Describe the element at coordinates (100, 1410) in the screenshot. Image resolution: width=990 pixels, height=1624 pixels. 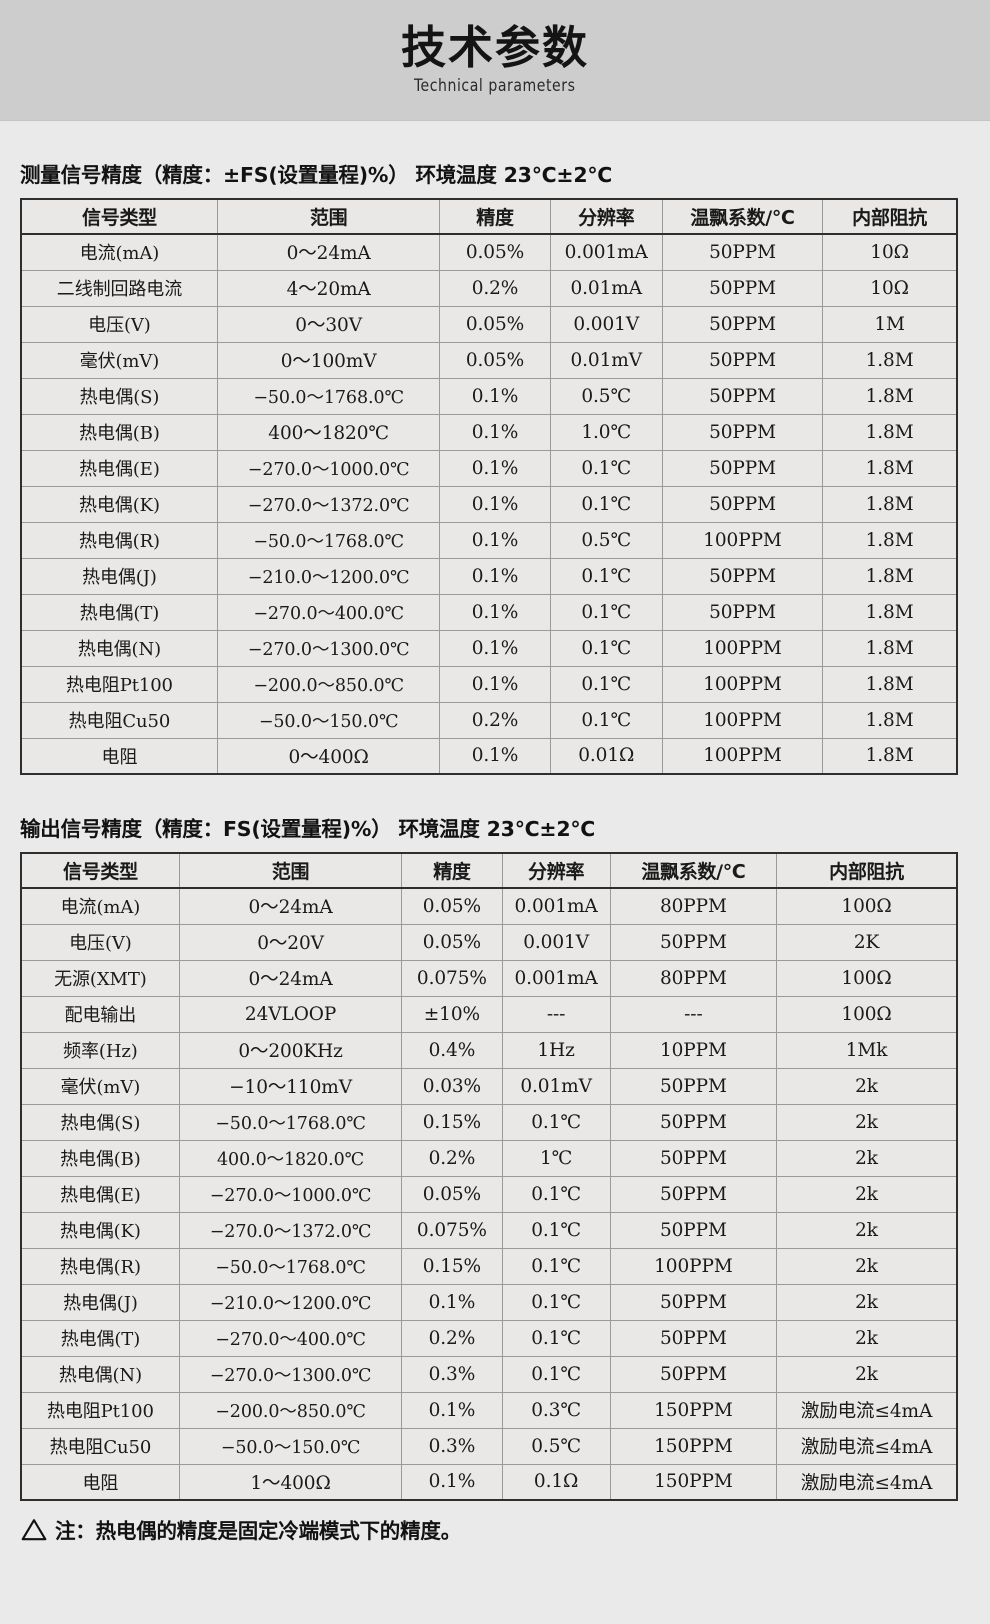
I see `cell-signal-type: 热电阻Pt100` at that location.